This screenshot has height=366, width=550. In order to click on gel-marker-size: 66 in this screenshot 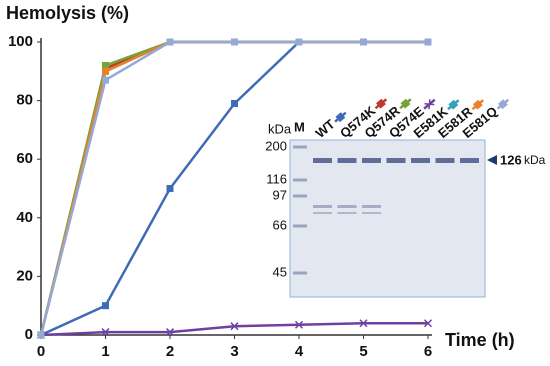, I will do `click(280, 224)`.